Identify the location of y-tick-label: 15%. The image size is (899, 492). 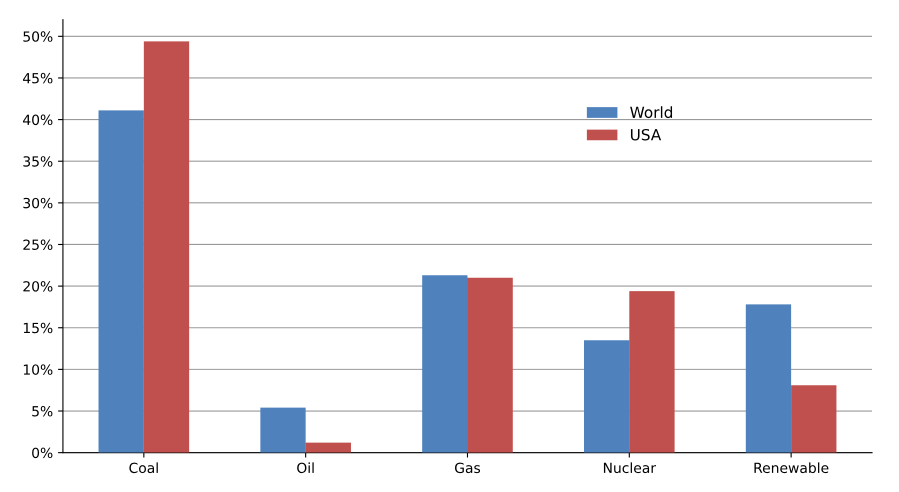
(38, 328).